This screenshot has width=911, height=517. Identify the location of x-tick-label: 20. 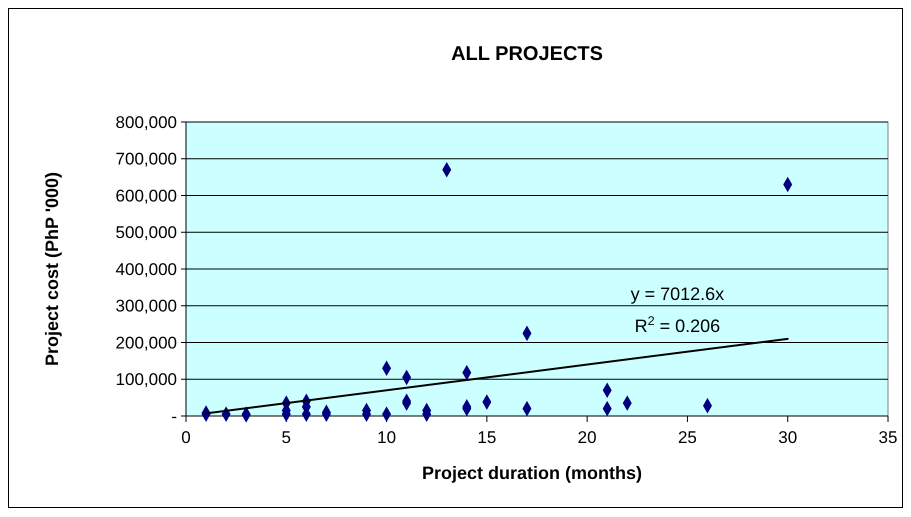
(587, 437).